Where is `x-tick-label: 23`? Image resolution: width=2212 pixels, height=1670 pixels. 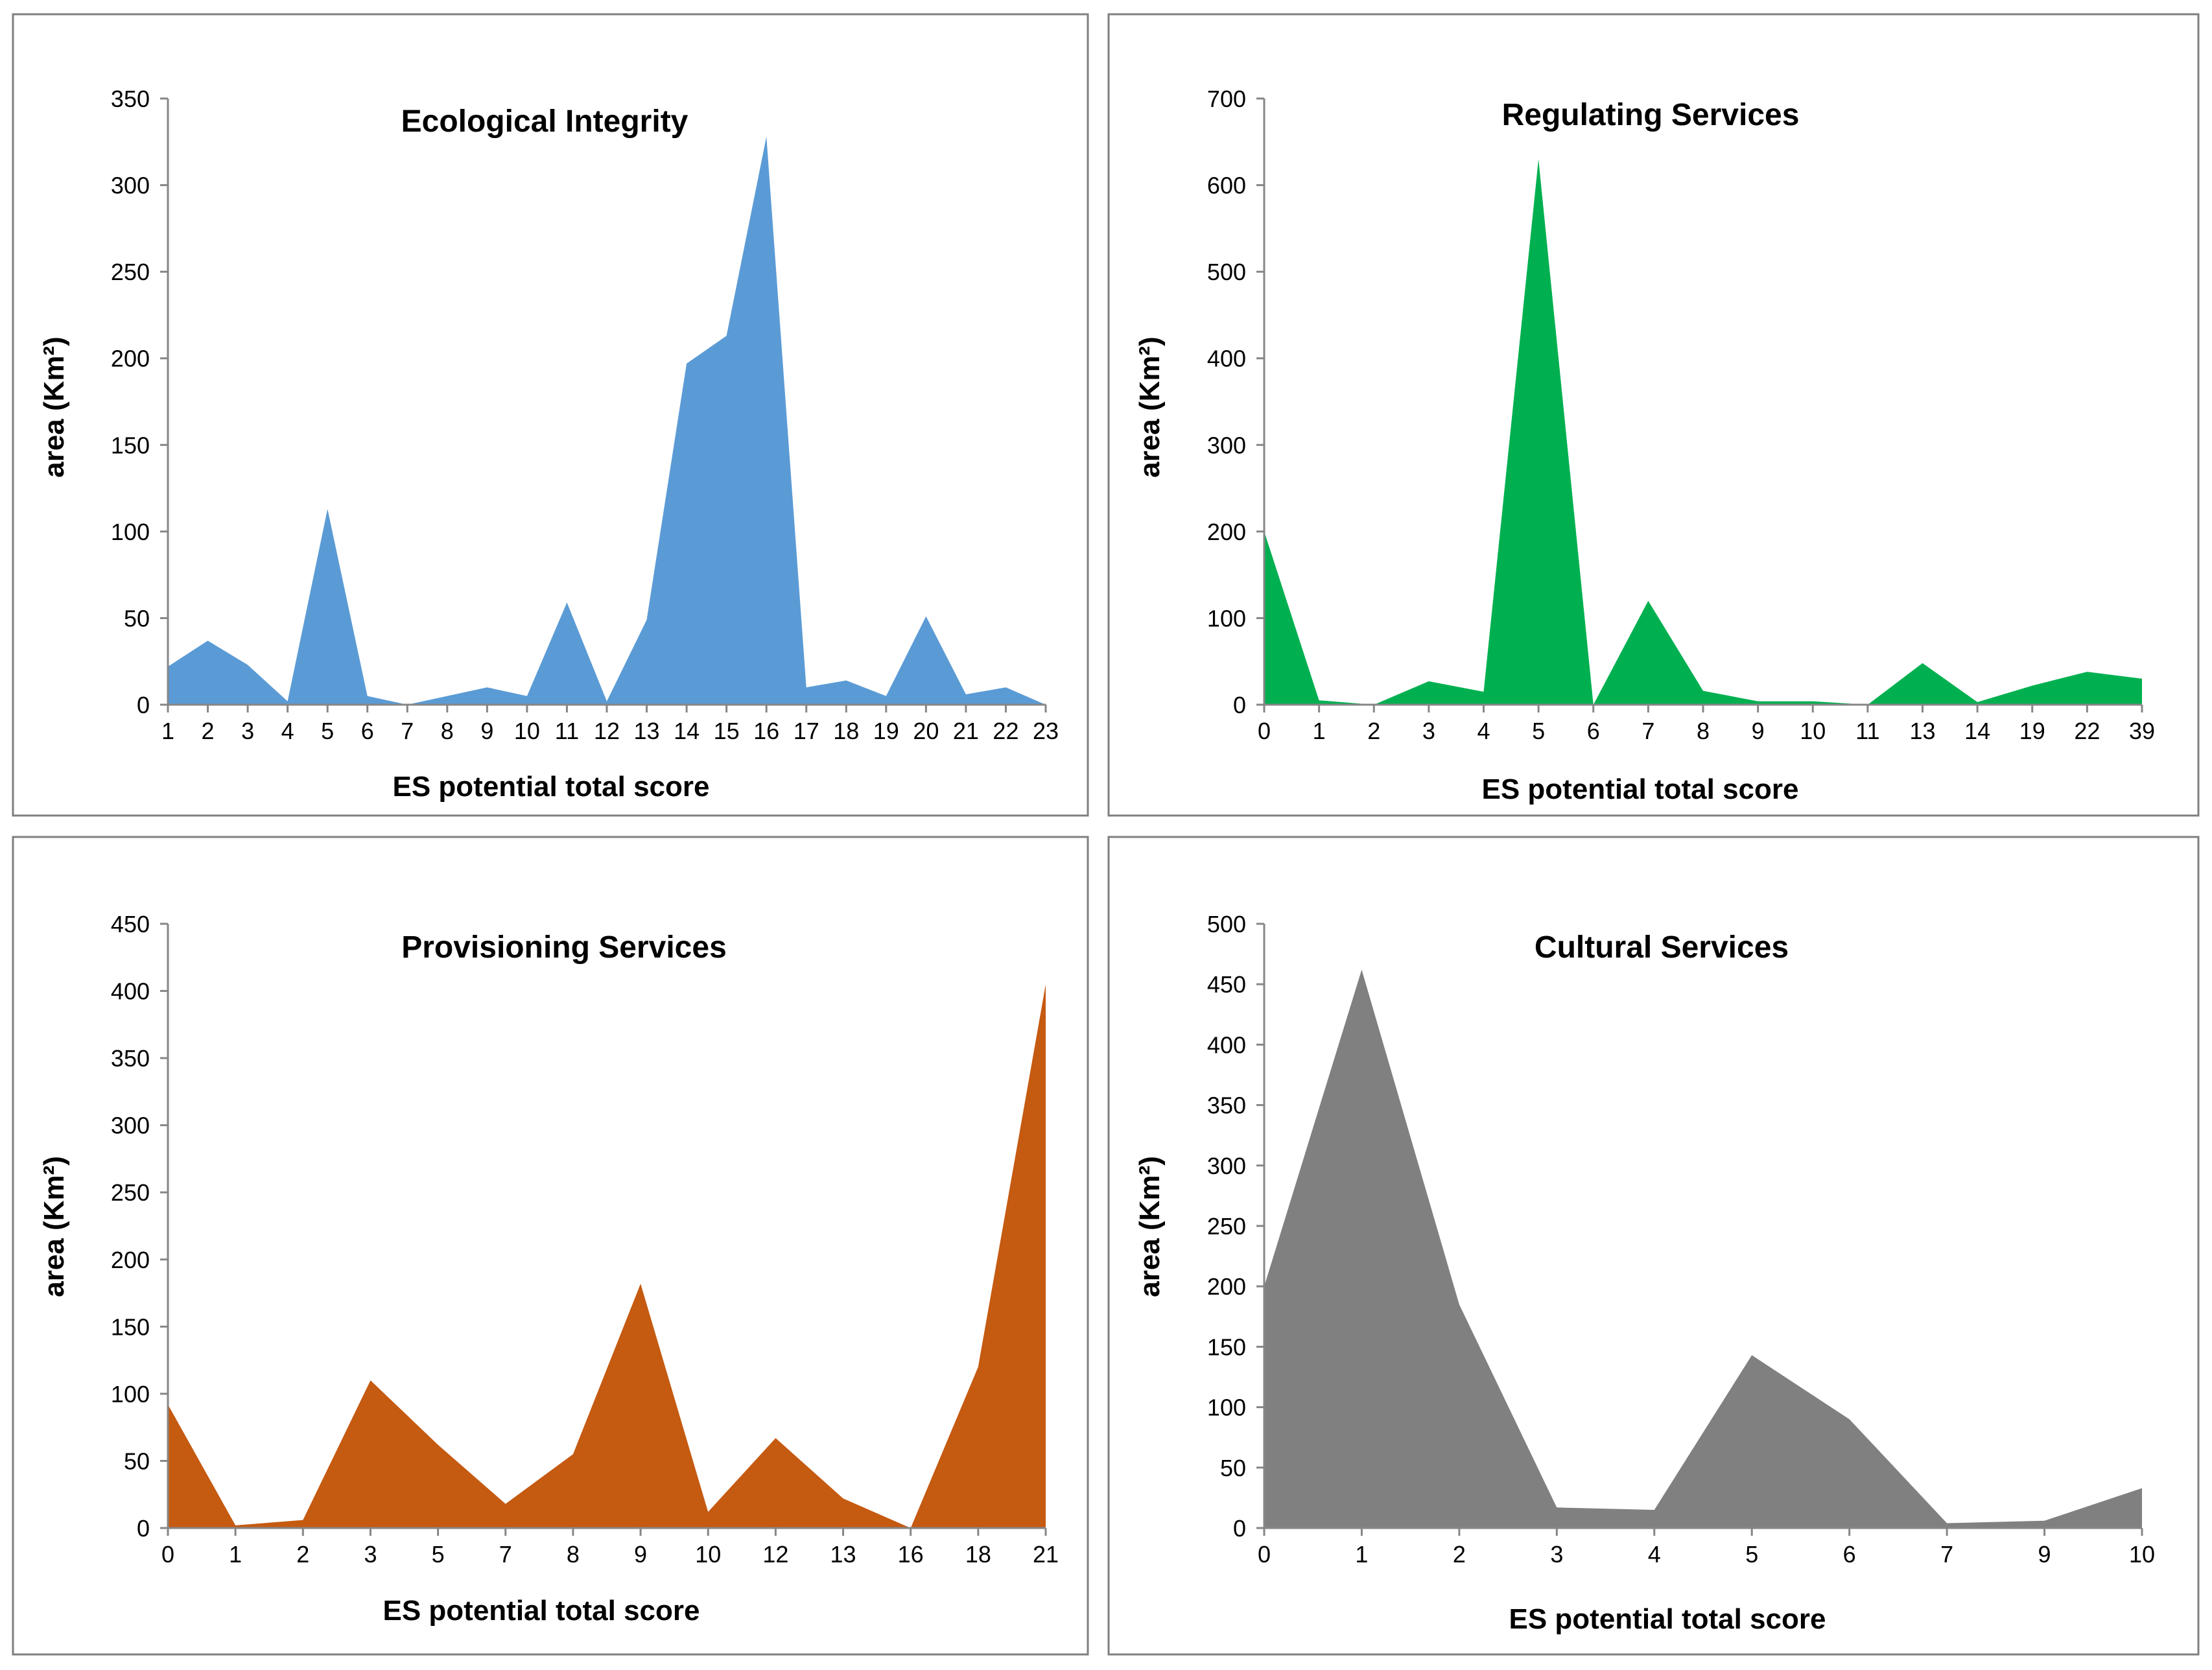 x-tick-label: 23 is located at coordinates (1046, 731).